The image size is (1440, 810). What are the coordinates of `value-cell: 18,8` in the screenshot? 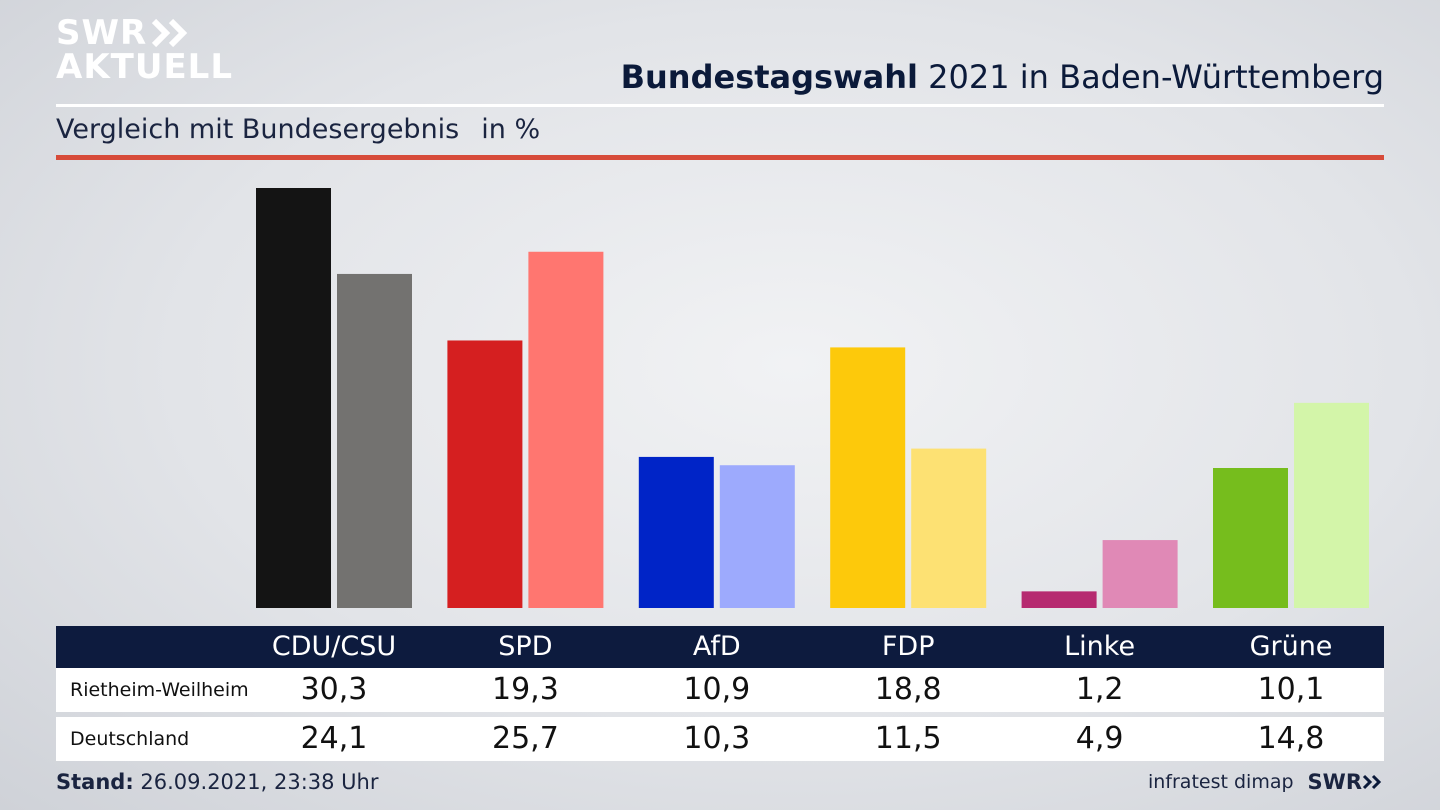 It's located at (908, 689).